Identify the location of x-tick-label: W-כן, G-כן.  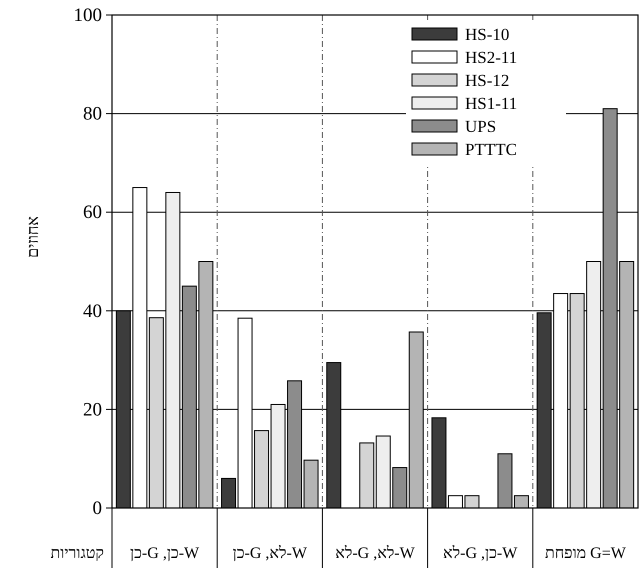
(165, 553).